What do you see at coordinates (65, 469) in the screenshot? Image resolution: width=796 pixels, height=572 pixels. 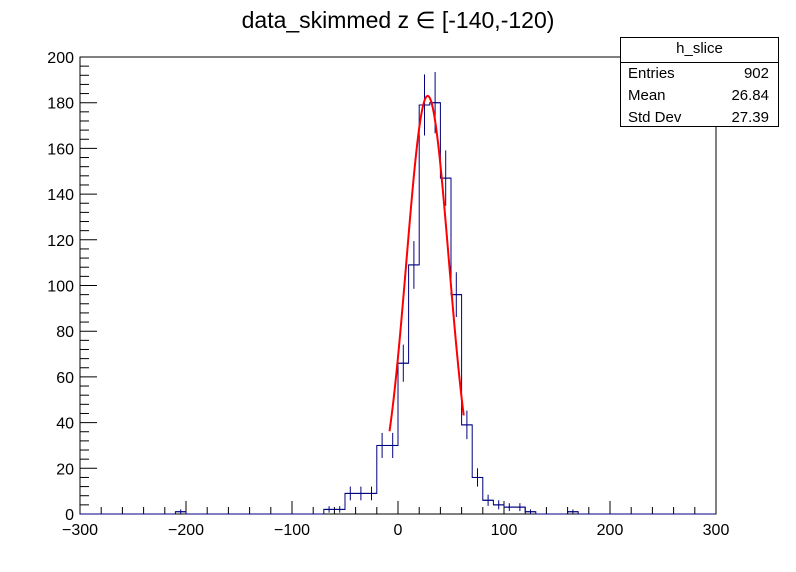 I see `y-tick-label: 20` at bounding box center [65, 469].